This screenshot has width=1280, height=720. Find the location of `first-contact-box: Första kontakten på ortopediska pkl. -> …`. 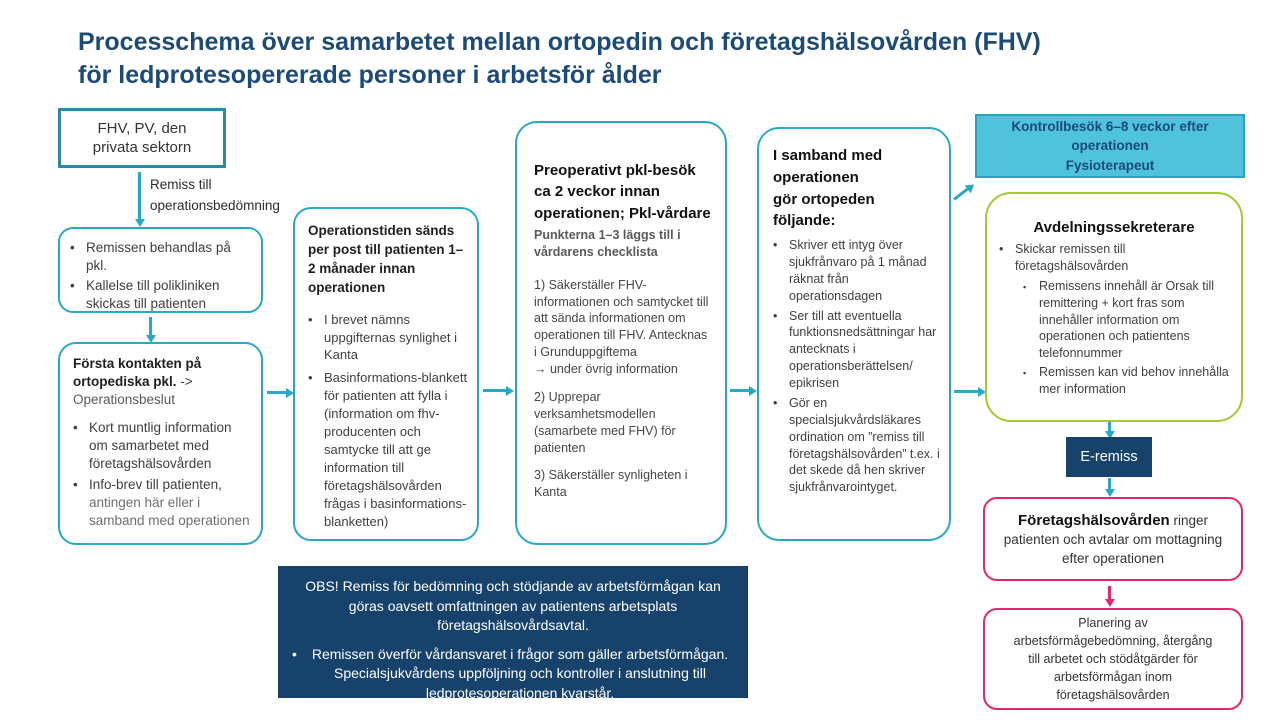

first-contact-box: Första kontakten på ortopediska pkl. -> … is located at coordinates (160, 443).